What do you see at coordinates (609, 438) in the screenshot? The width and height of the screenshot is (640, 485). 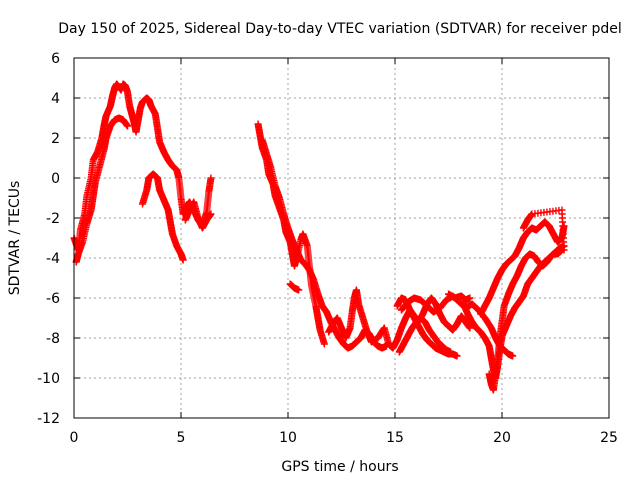 I see `x-tick-label: 25` at bounding box center [609, 438].